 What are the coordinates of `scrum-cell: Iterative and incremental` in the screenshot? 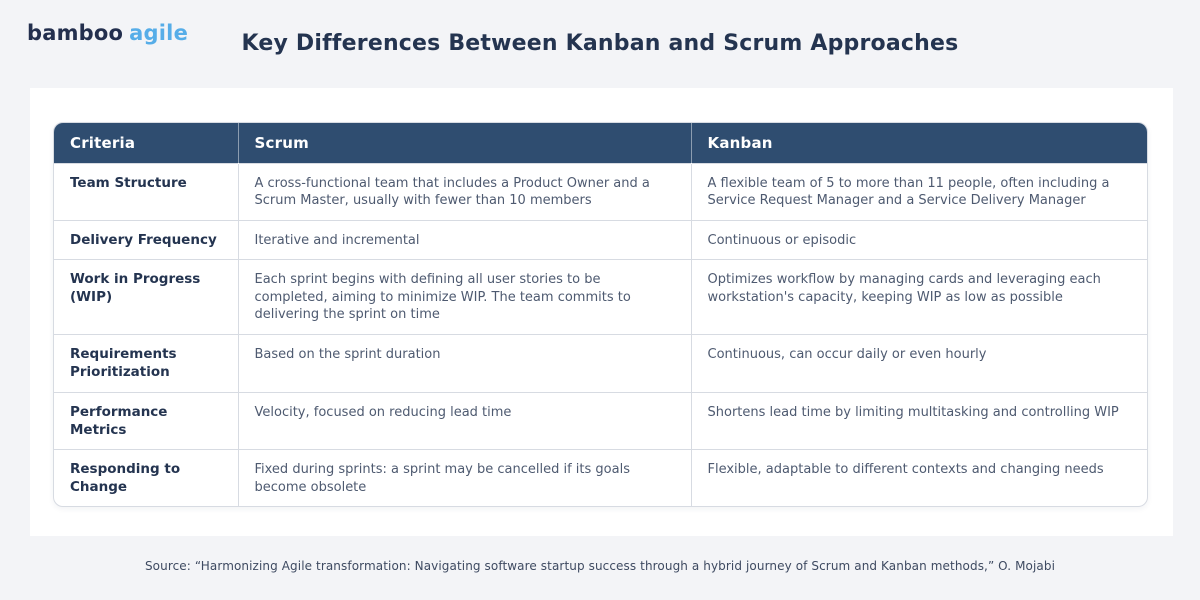 It's located at (464, 239).